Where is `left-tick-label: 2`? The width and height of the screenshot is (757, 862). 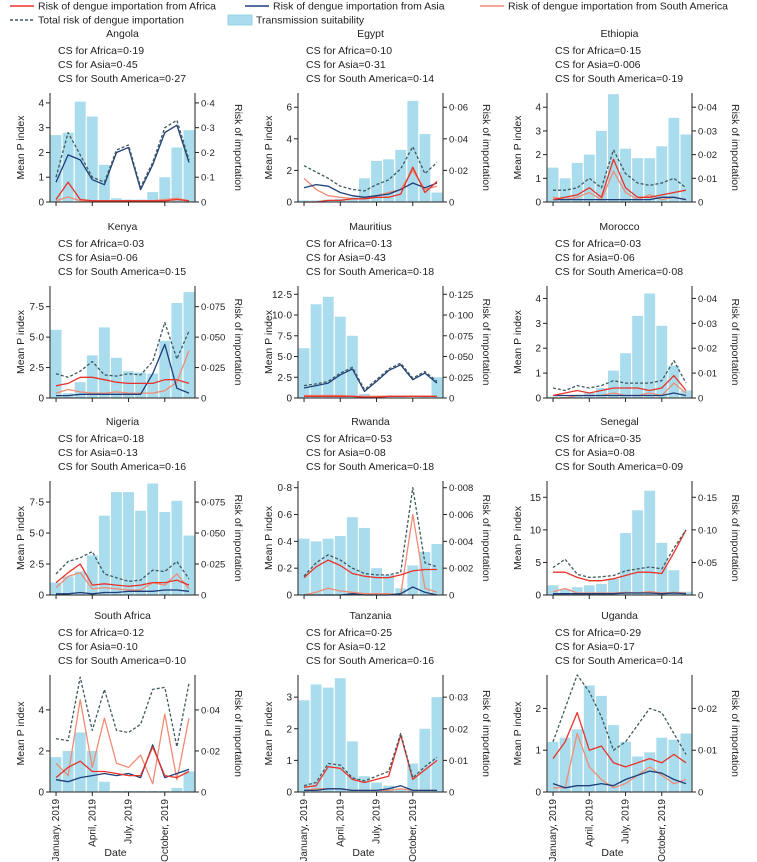 left-tick-label: 2 is located at coordinates (41, 153).